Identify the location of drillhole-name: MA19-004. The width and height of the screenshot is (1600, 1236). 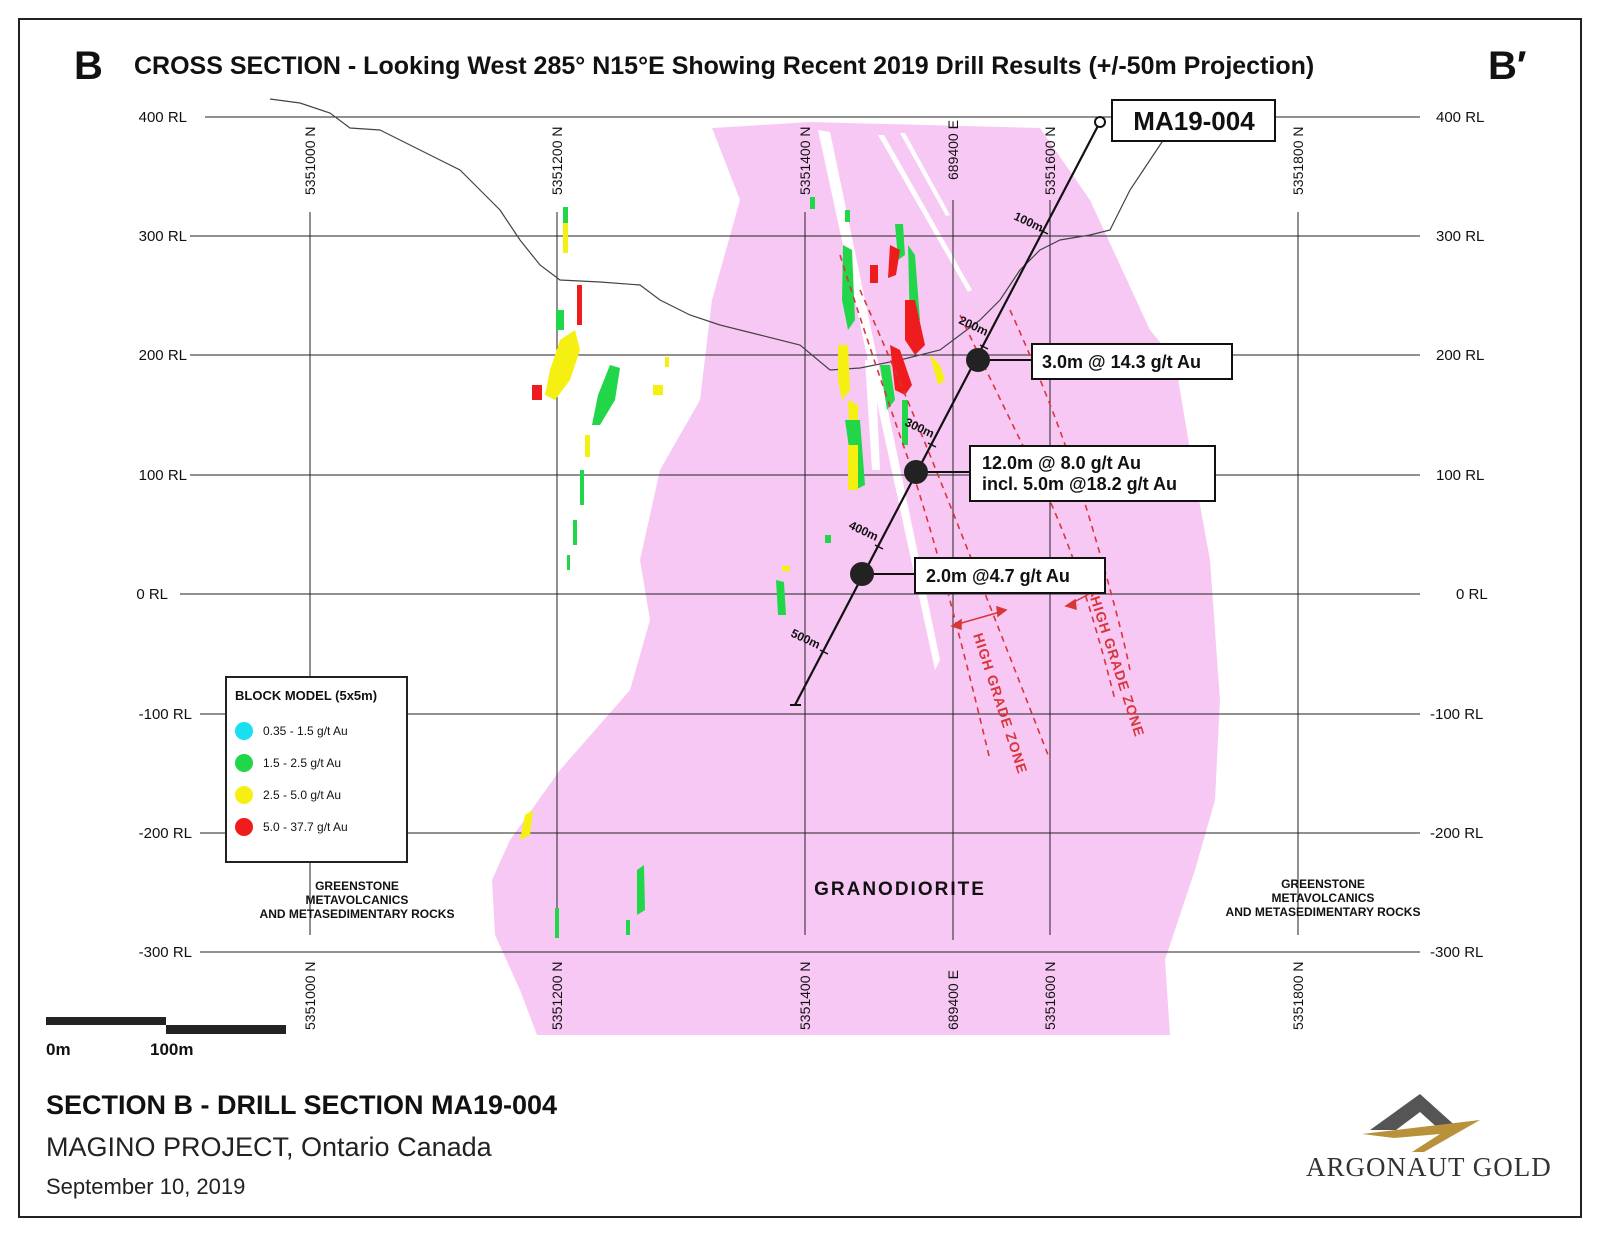
(1194, 121).